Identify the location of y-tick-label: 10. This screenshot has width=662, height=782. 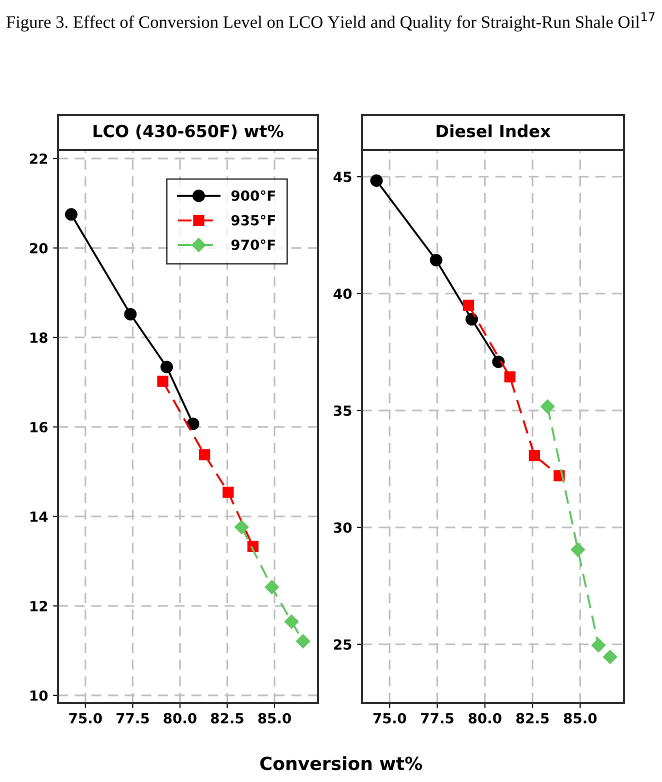
(39, 695).